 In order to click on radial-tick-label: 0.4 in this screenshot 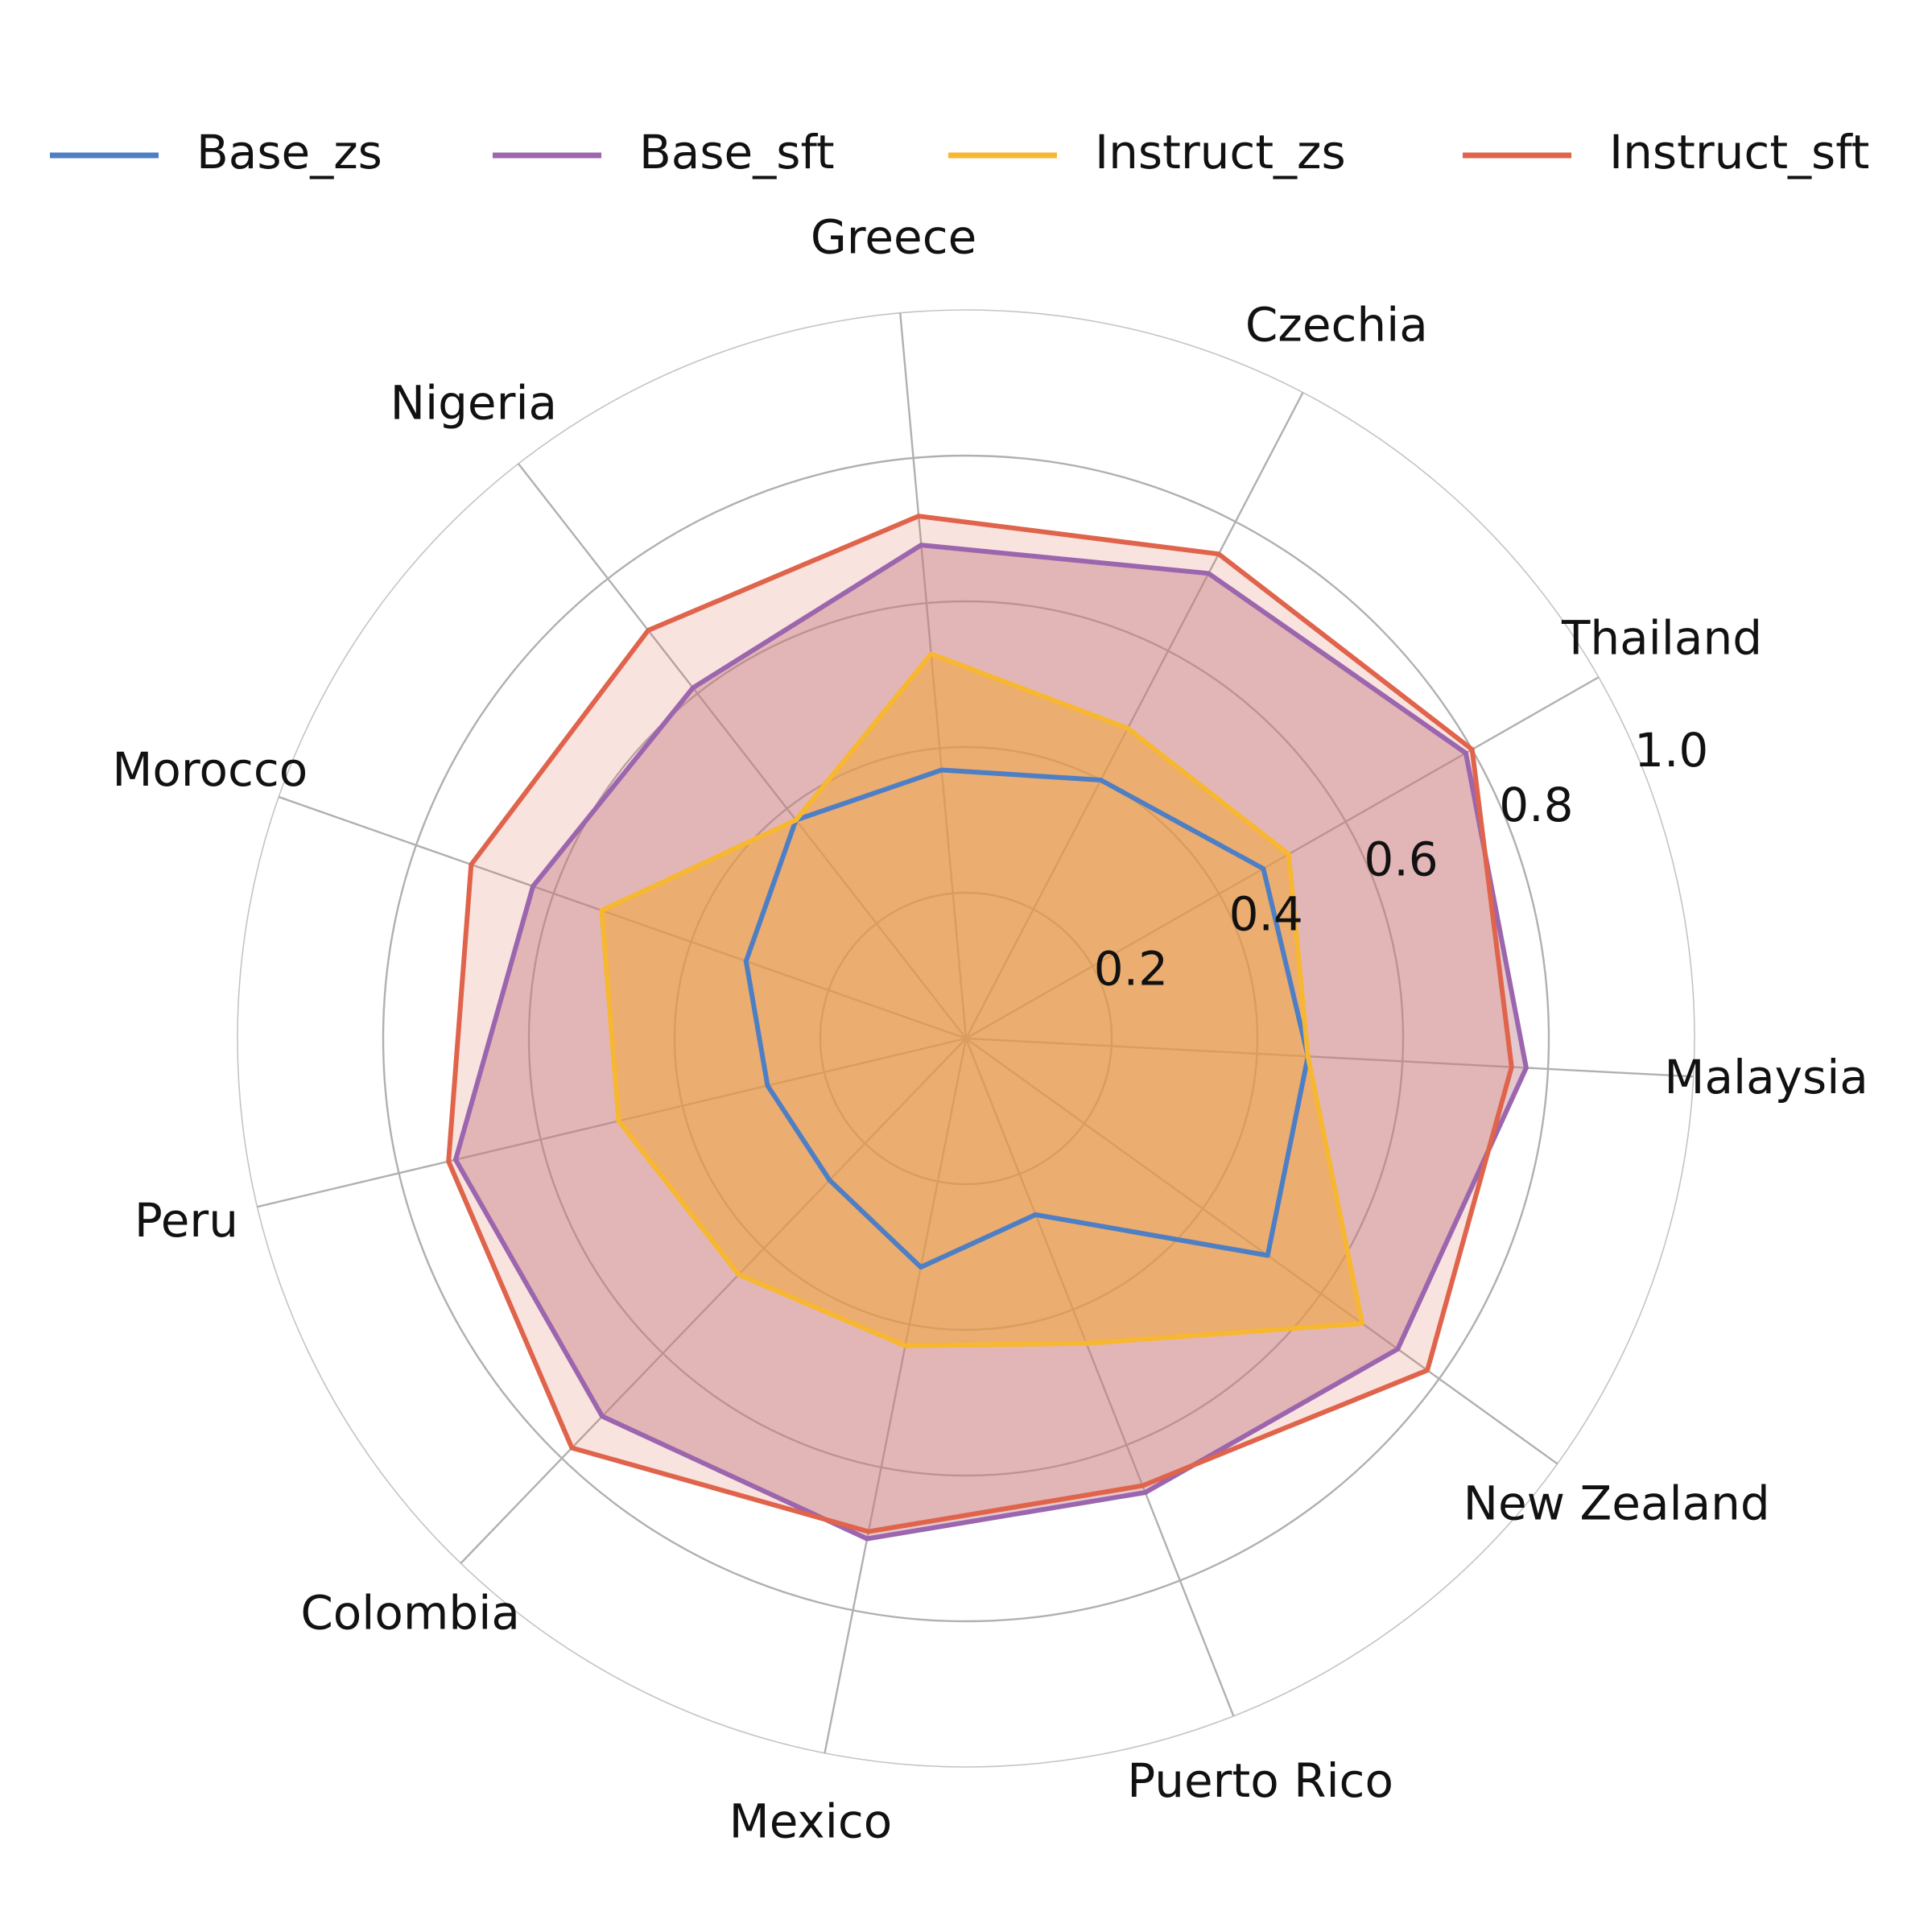, I will do `click(1266, 914)`.